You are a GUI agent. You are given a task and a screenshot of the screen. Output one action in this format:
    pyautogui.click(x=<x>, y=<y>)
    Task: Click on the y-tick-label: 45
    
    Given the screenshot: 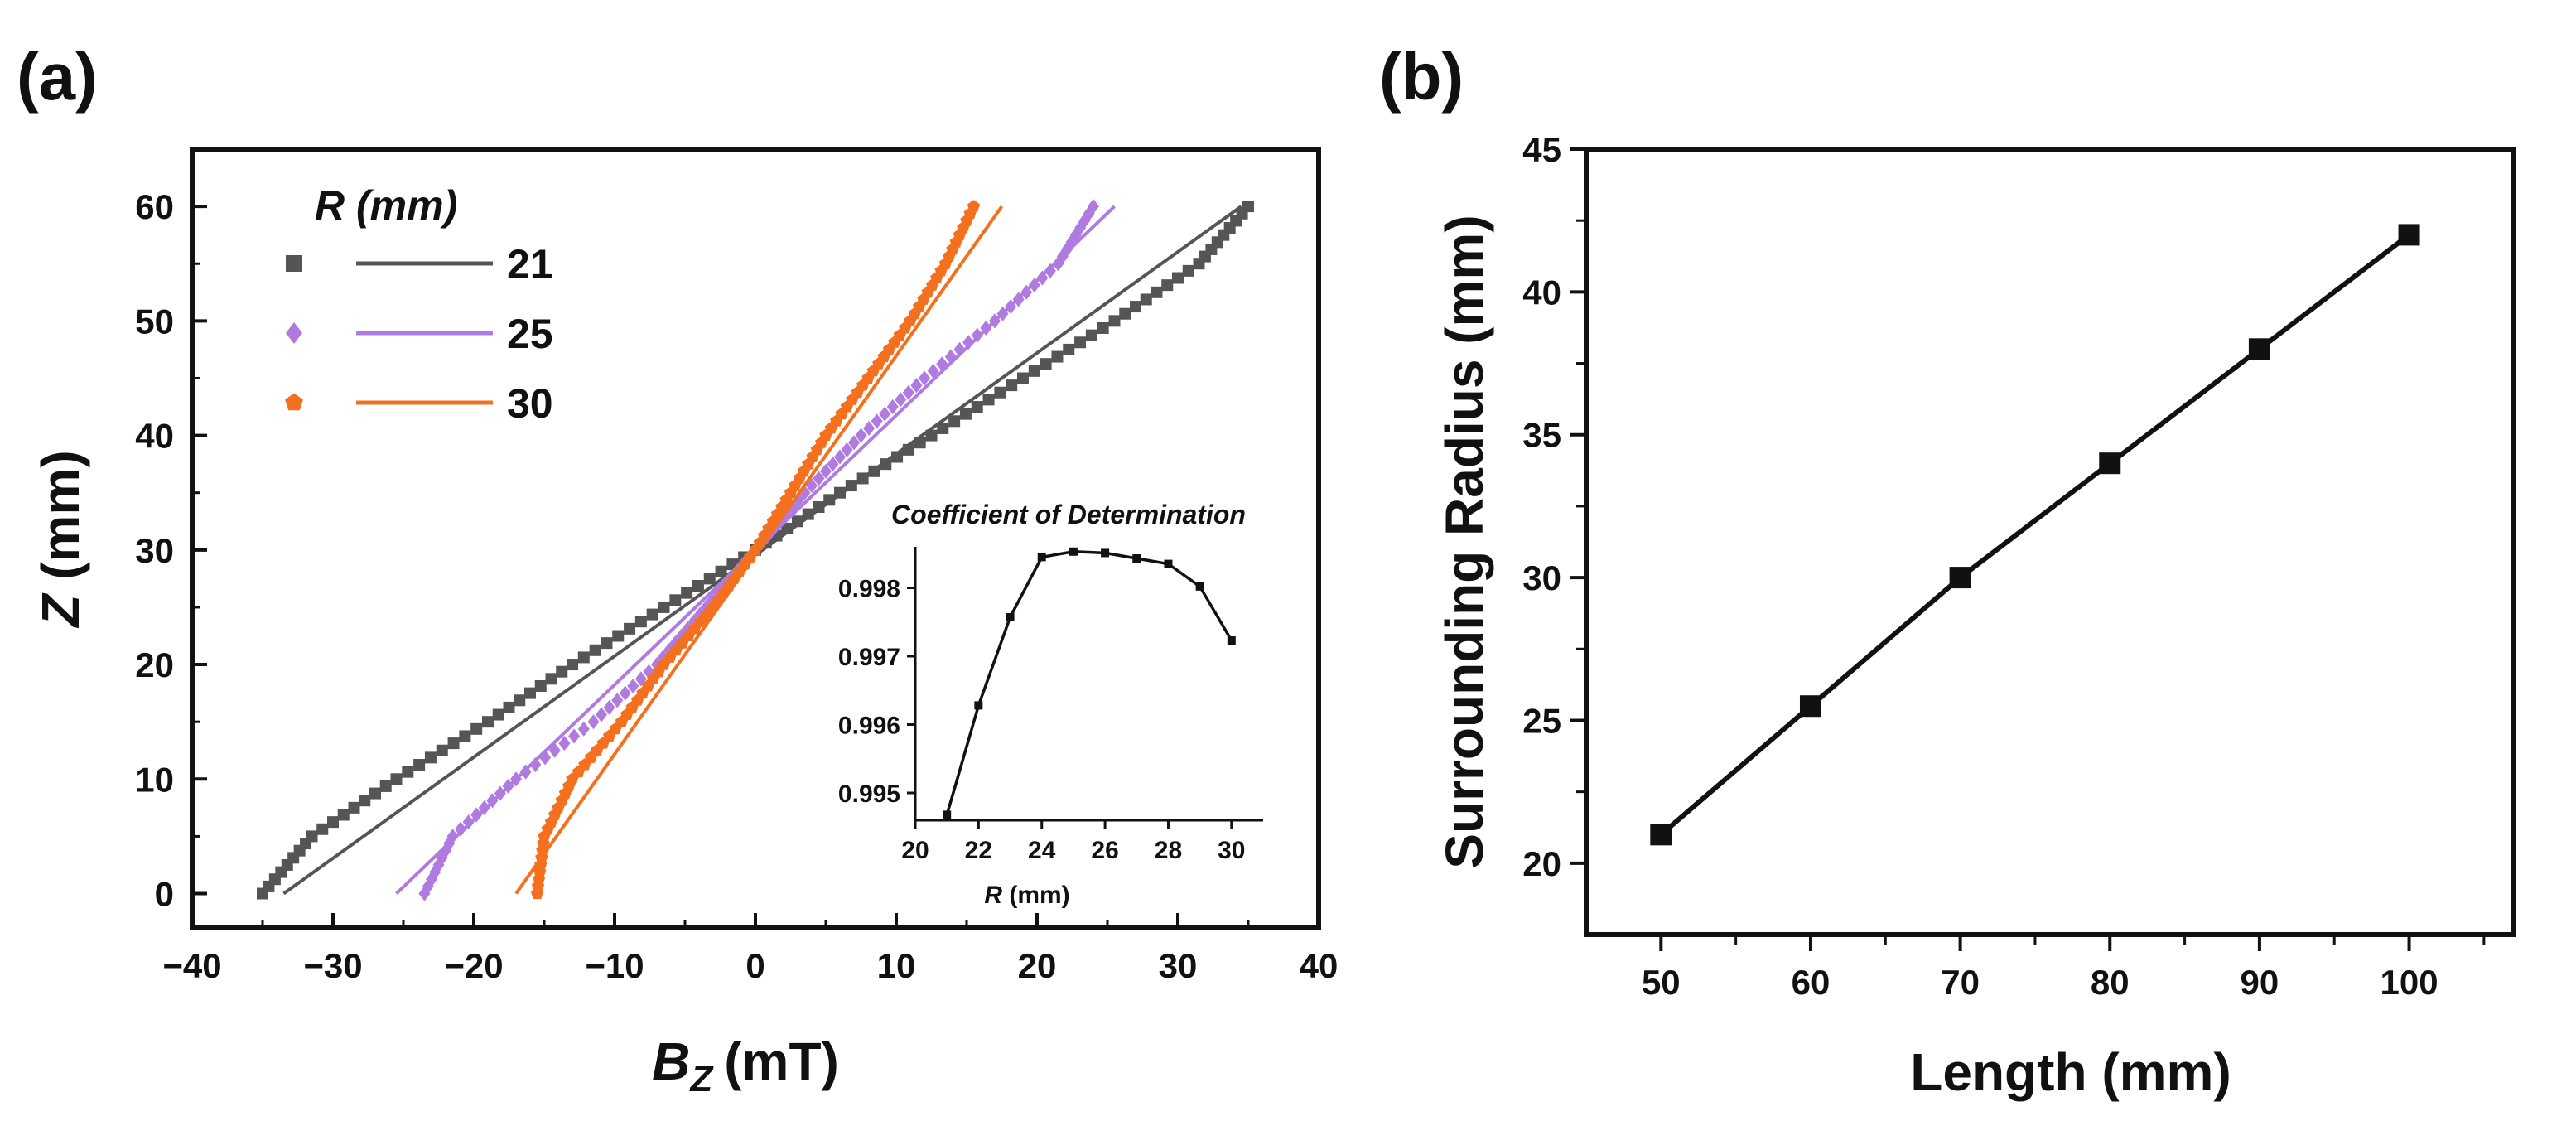 What is the action you would take?
    pyautogui.click(x=1542, y=149)
    